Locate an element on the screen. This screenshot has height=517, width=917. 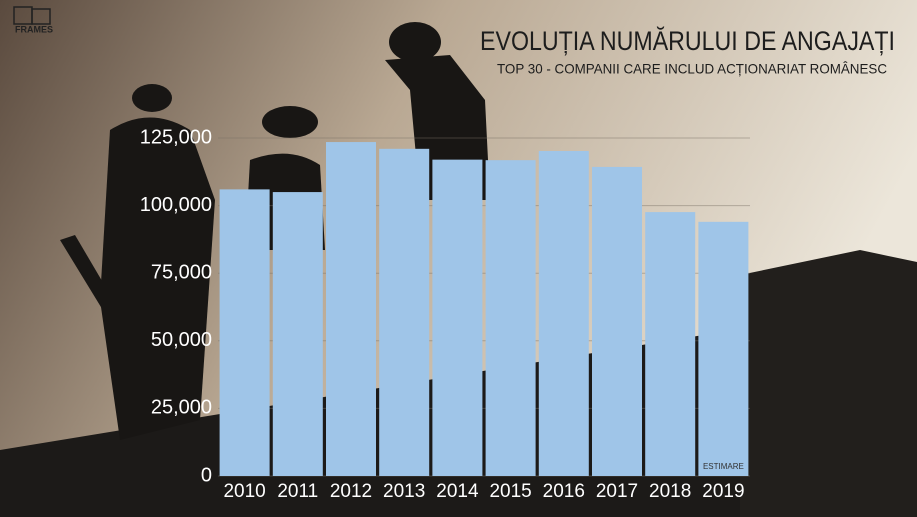
y-tick-label: 50,000 is located at coordinates (181, 340).